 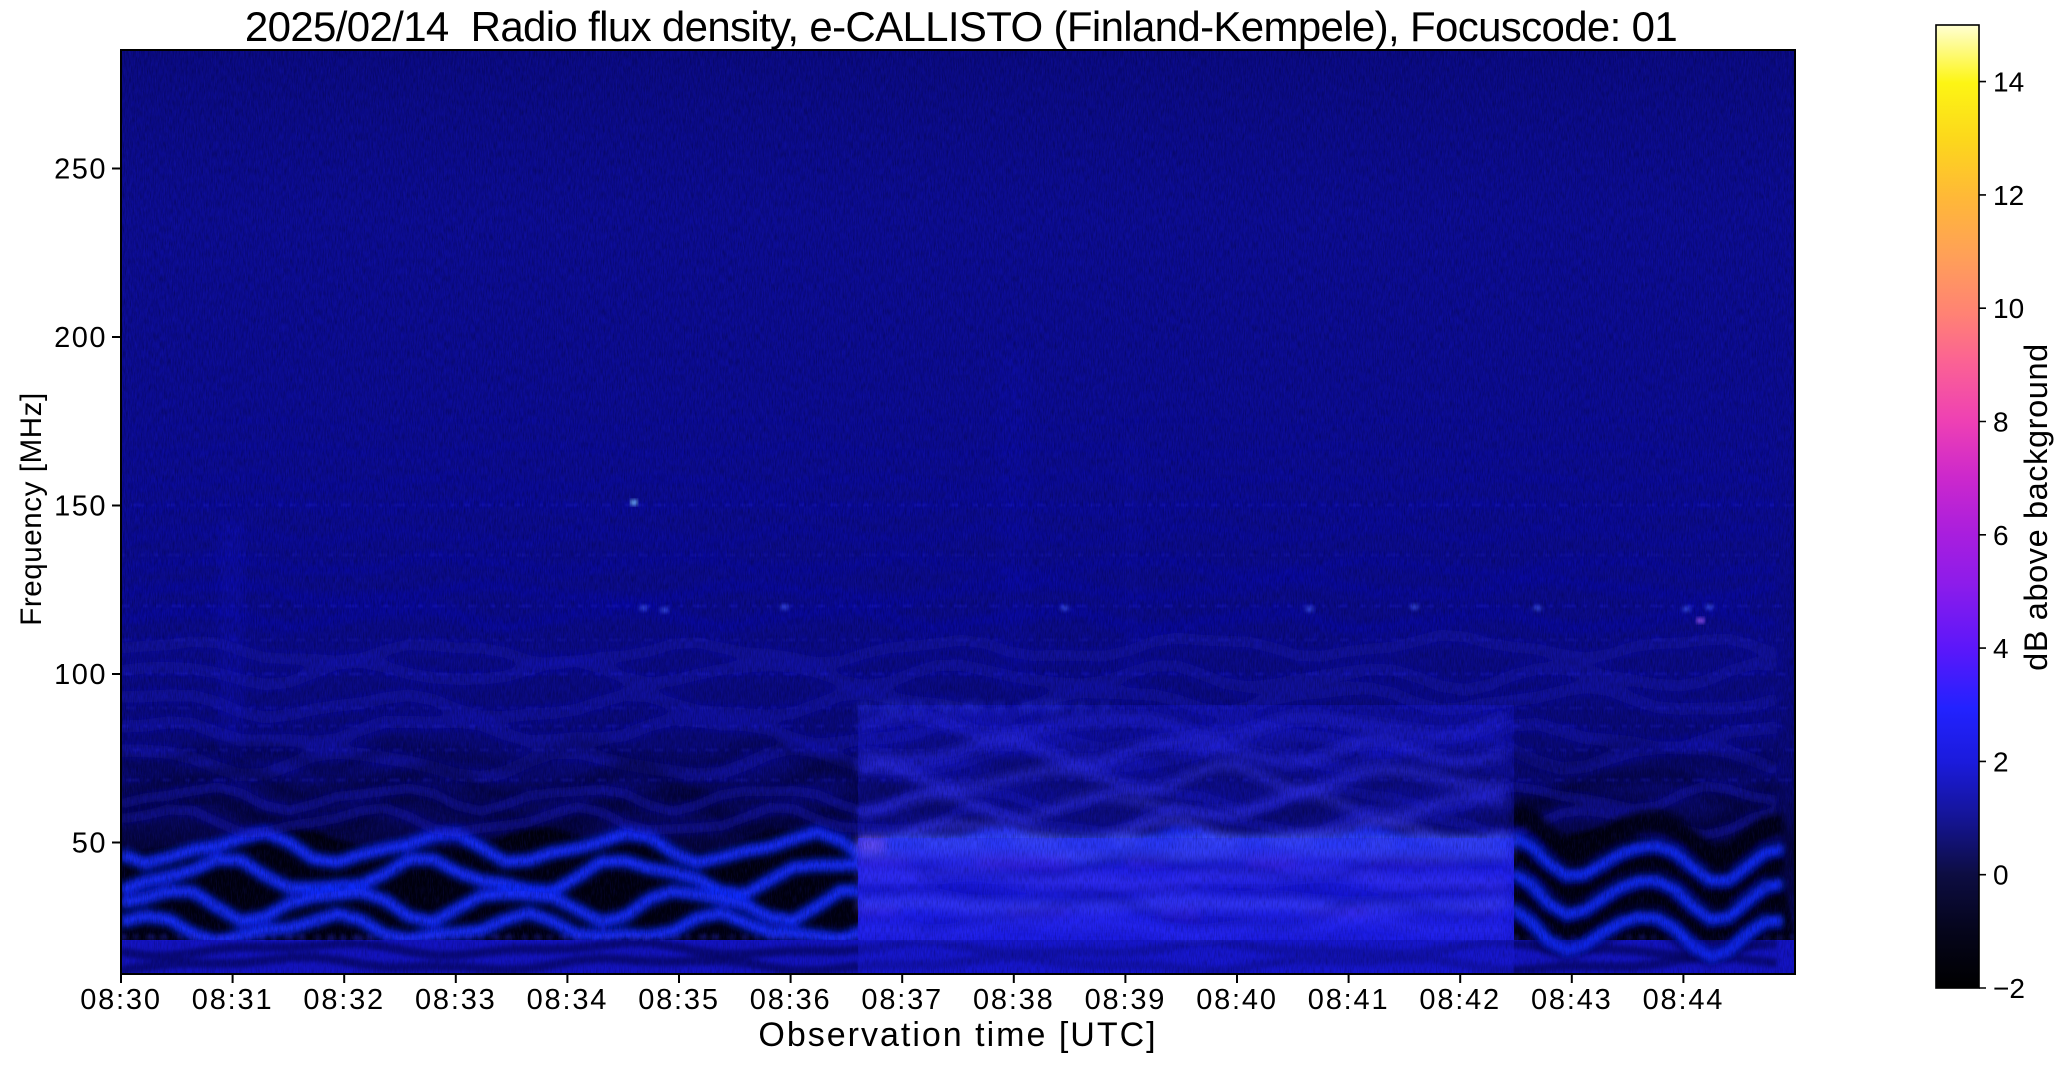 What do you see at coordinates (233, 1000) in the screenshot?
I see `svg-text: 08:31` at bounding box center [233, 1000].